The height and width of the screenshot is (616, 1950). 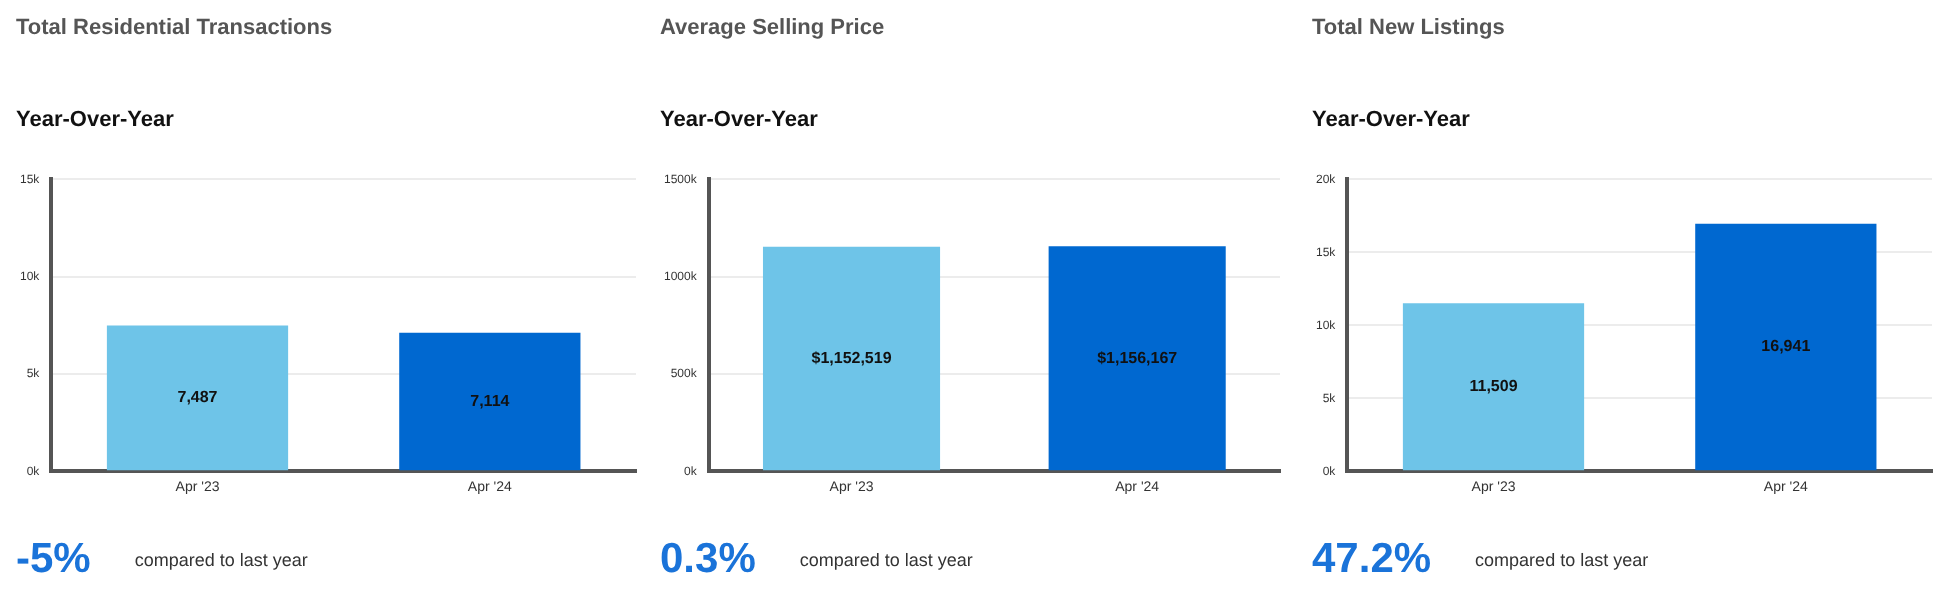 I want to click on data-label: 7,114, so click(x=490, y=400).